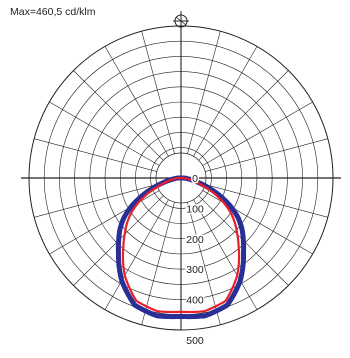 The height and width of the screenshot is (358, 350). Describe the element at coordinates (181, 245) in the screenshot. I see `curve-c0_c180` at that location.